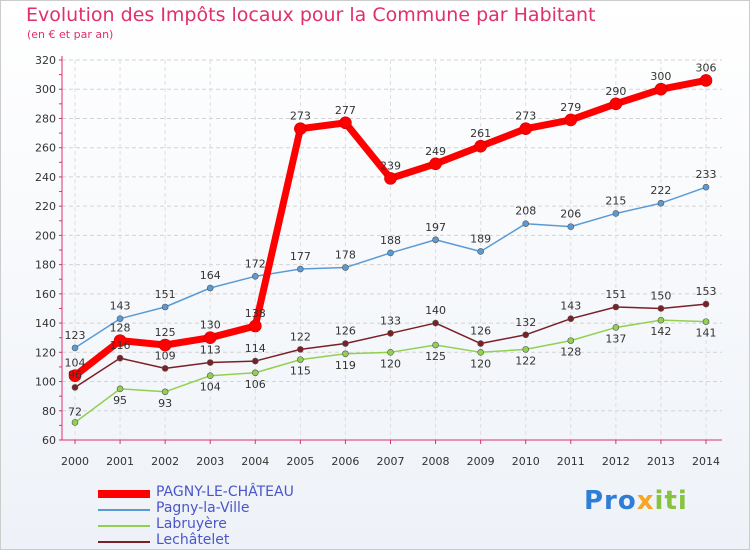  I want to click on data-label: 172, so click(255, 263).